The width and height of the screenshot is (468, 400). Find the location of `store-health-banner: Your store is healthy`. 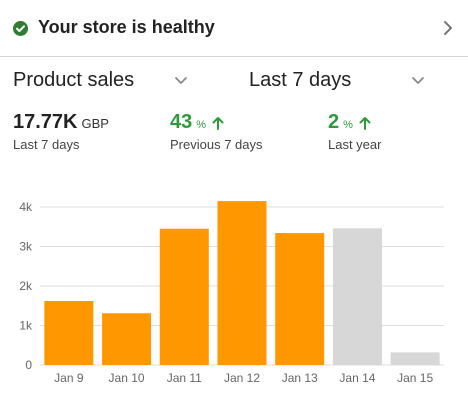

store-health-banner: Your store is healthy is located at coordinates (234, 28).